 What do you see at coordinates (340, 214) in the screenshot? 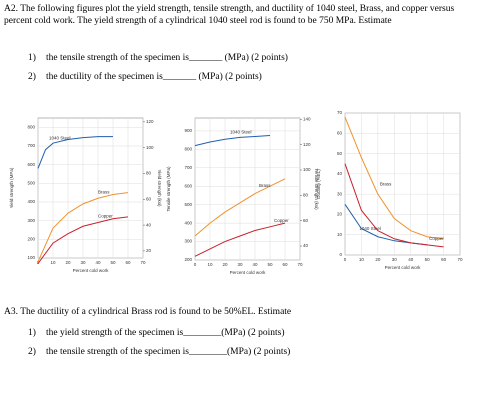
I see `y-tick-label: 20` at bounding box center [340, 214].